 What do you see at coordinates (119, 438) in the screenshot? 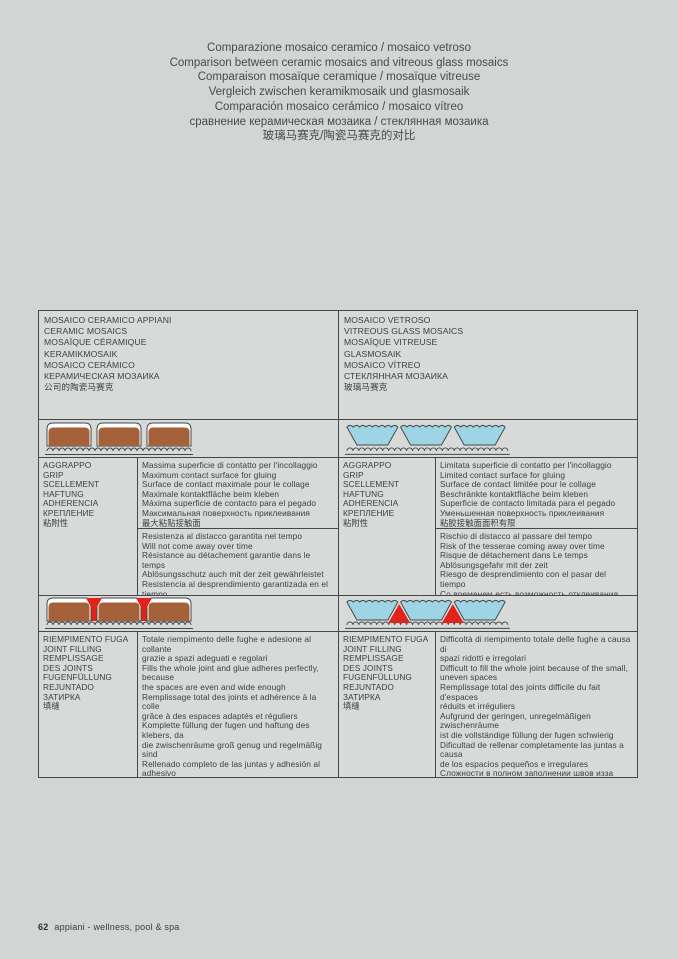
I see `ceramic-tiles-diagram` at bounding box center [119, 438].